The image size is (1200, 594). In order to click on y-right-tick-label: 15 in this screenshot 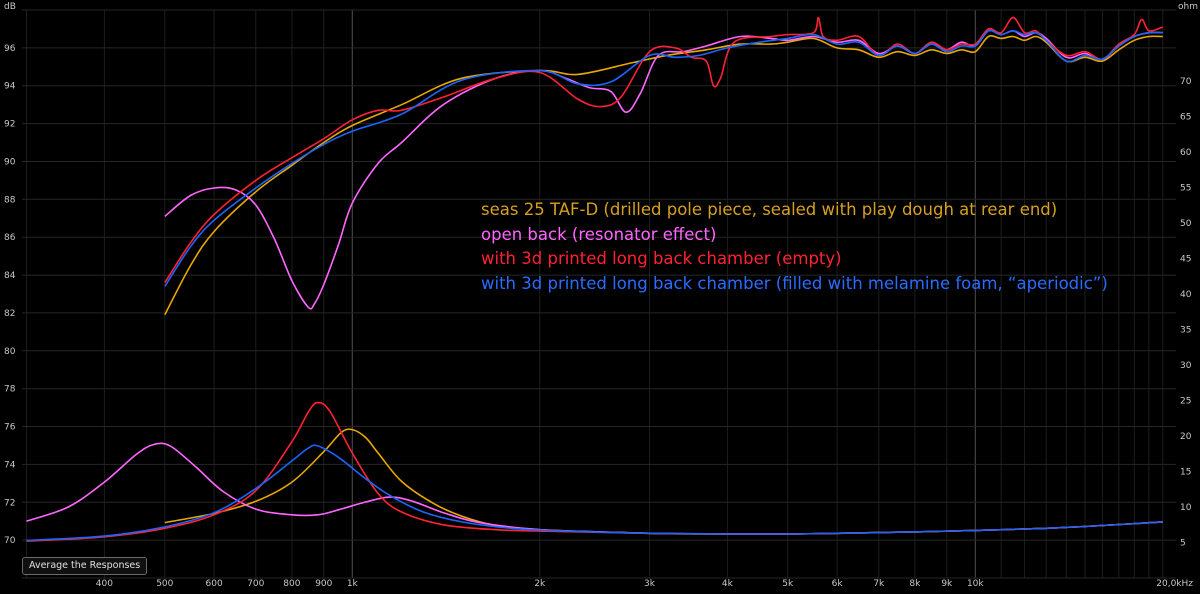, I will do `click(1185, 473)`.